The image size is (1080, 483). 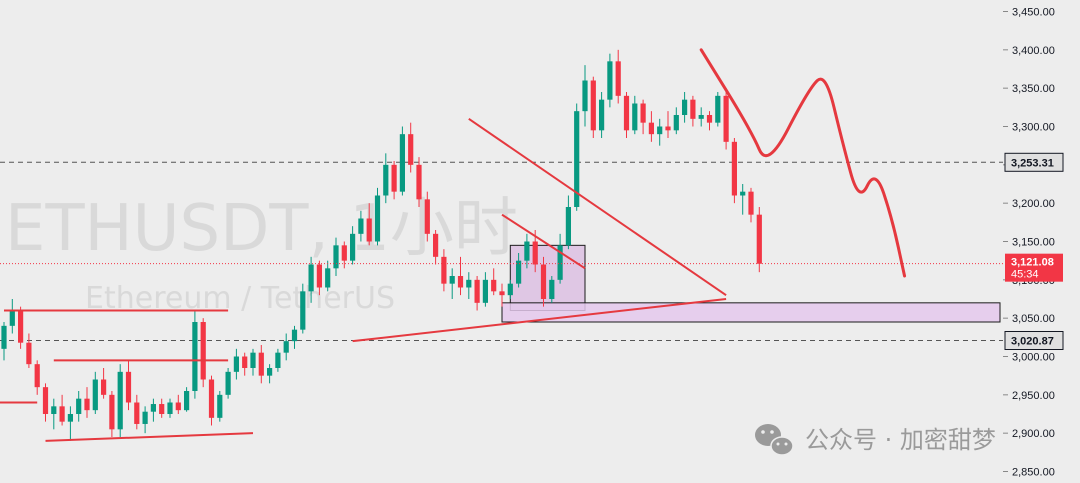 I want to click on current-price-badge, so click(x=1034, y=267).